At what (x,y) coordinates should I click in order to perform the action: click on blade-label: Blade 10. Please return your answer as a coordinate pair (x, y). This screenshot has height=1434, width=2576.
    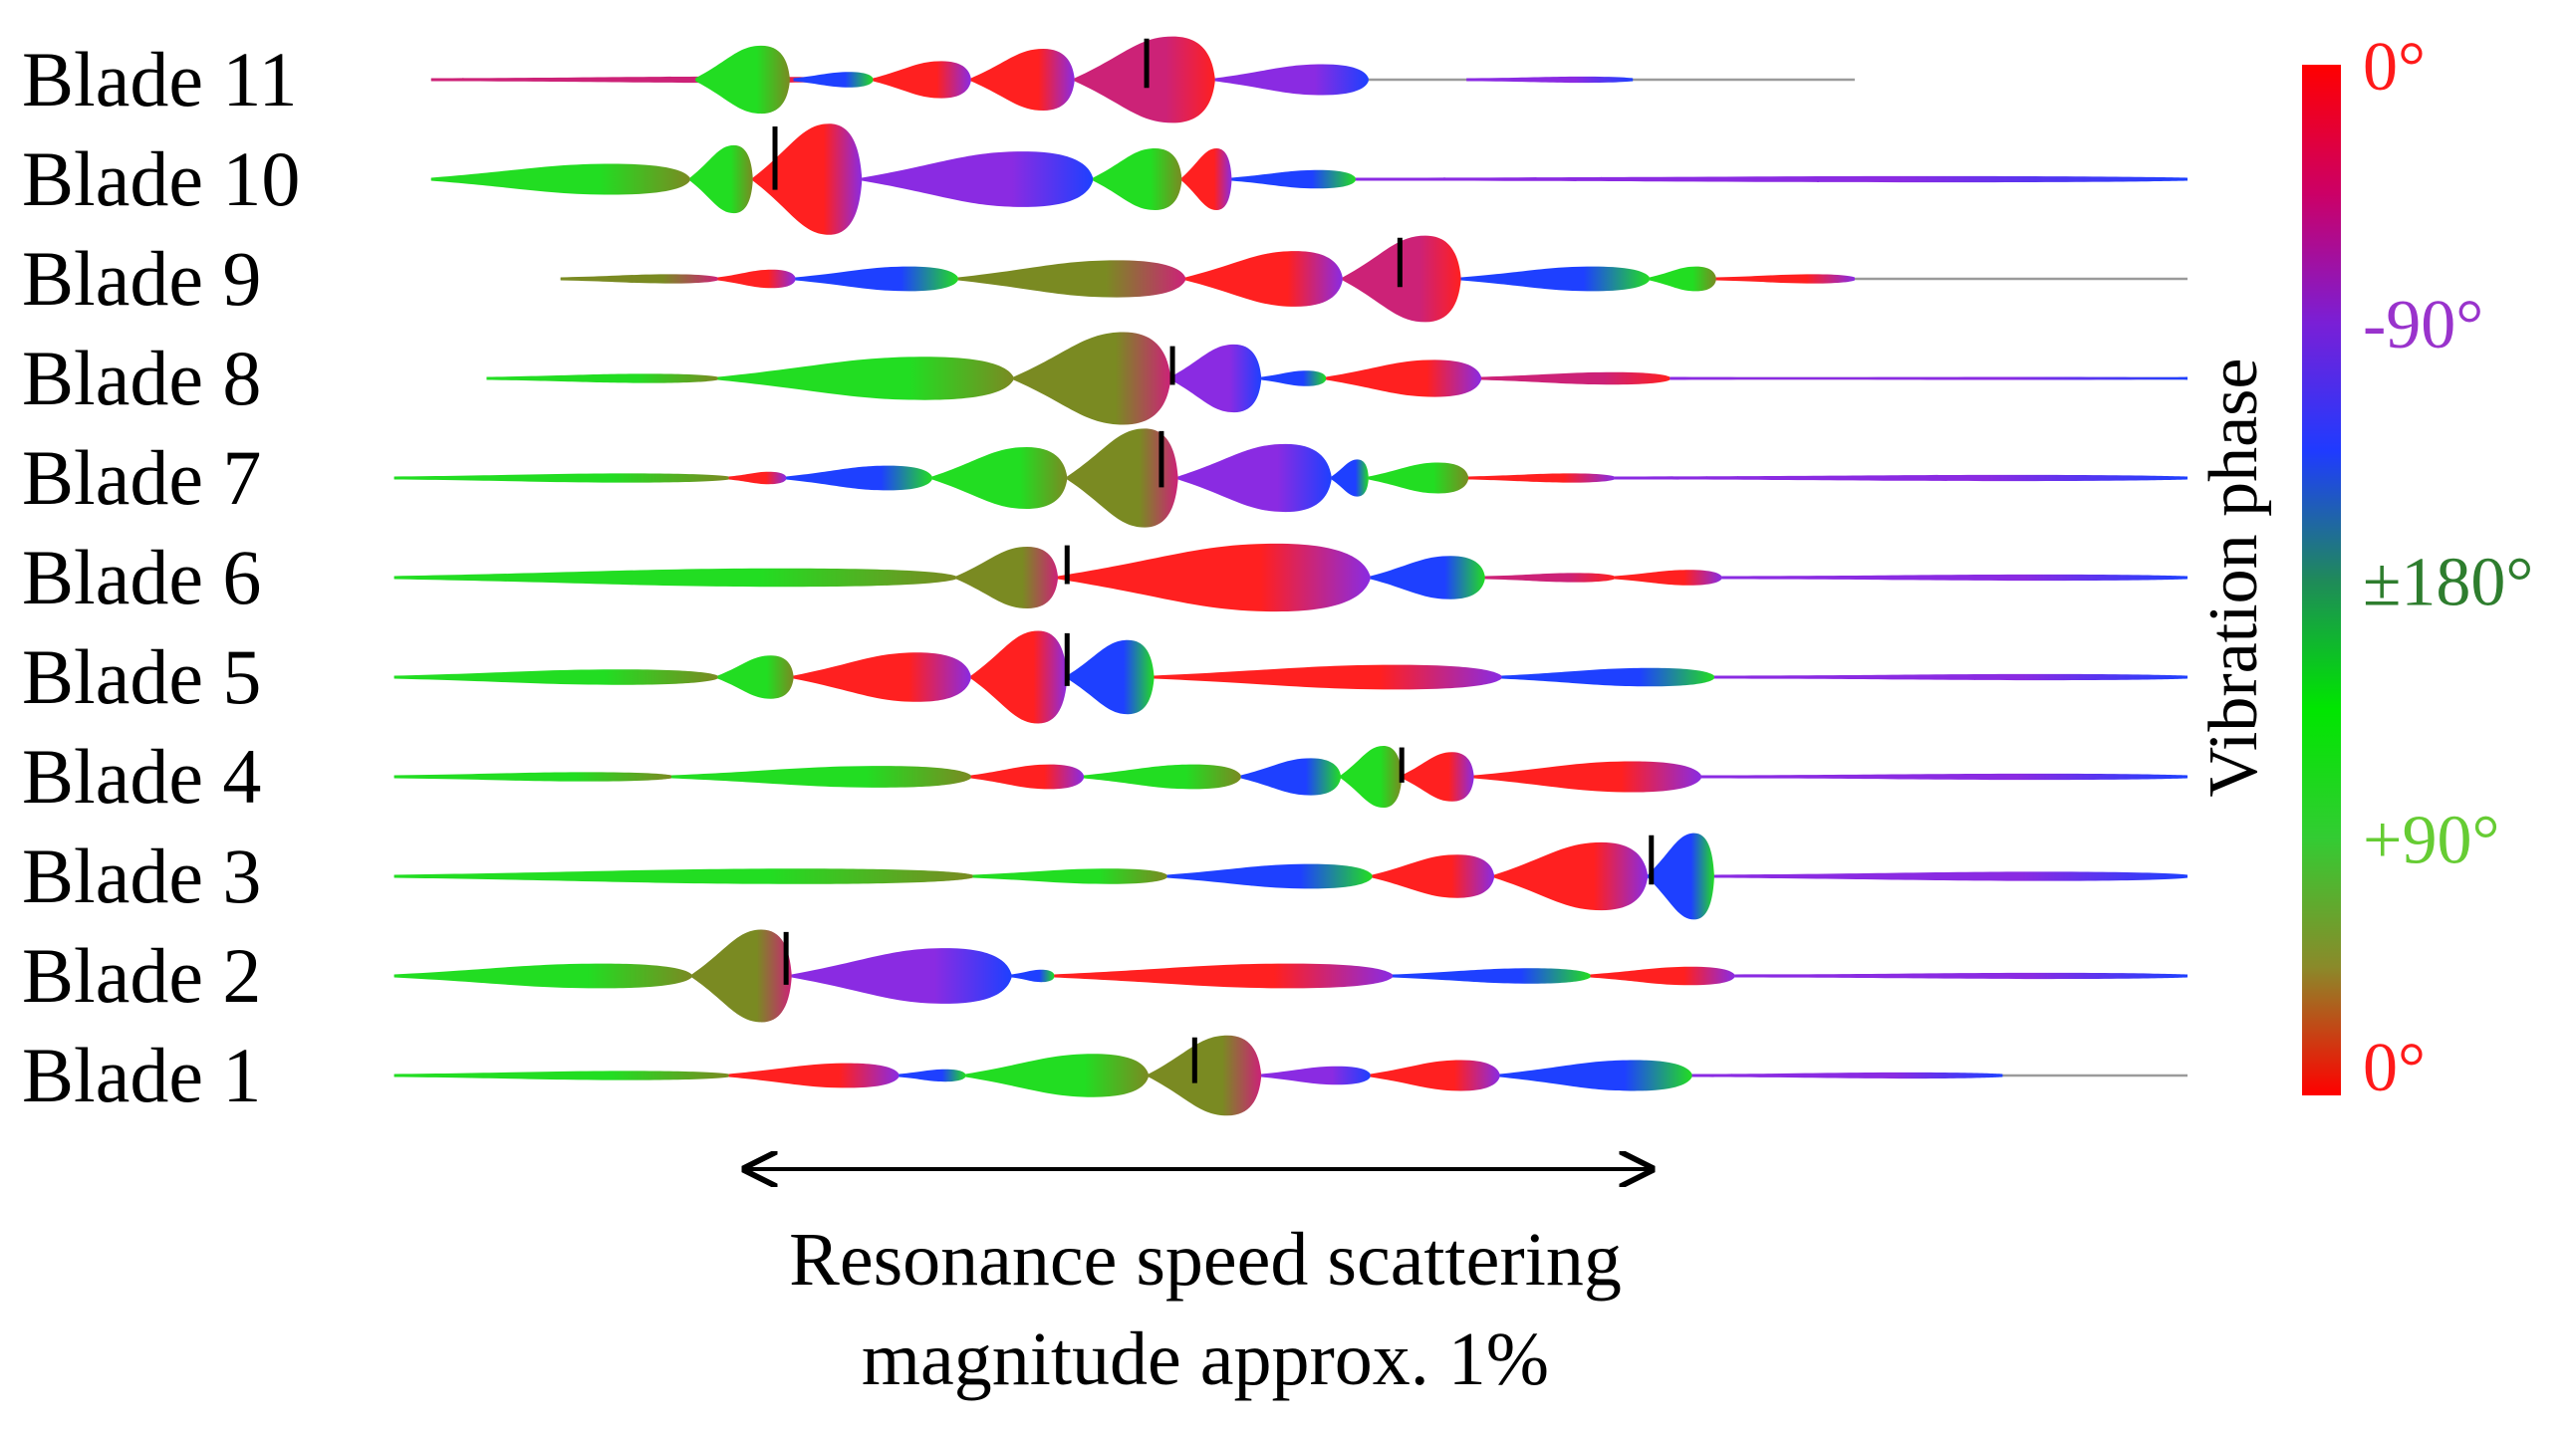
    Looking at the image, I should click on (161, 178).